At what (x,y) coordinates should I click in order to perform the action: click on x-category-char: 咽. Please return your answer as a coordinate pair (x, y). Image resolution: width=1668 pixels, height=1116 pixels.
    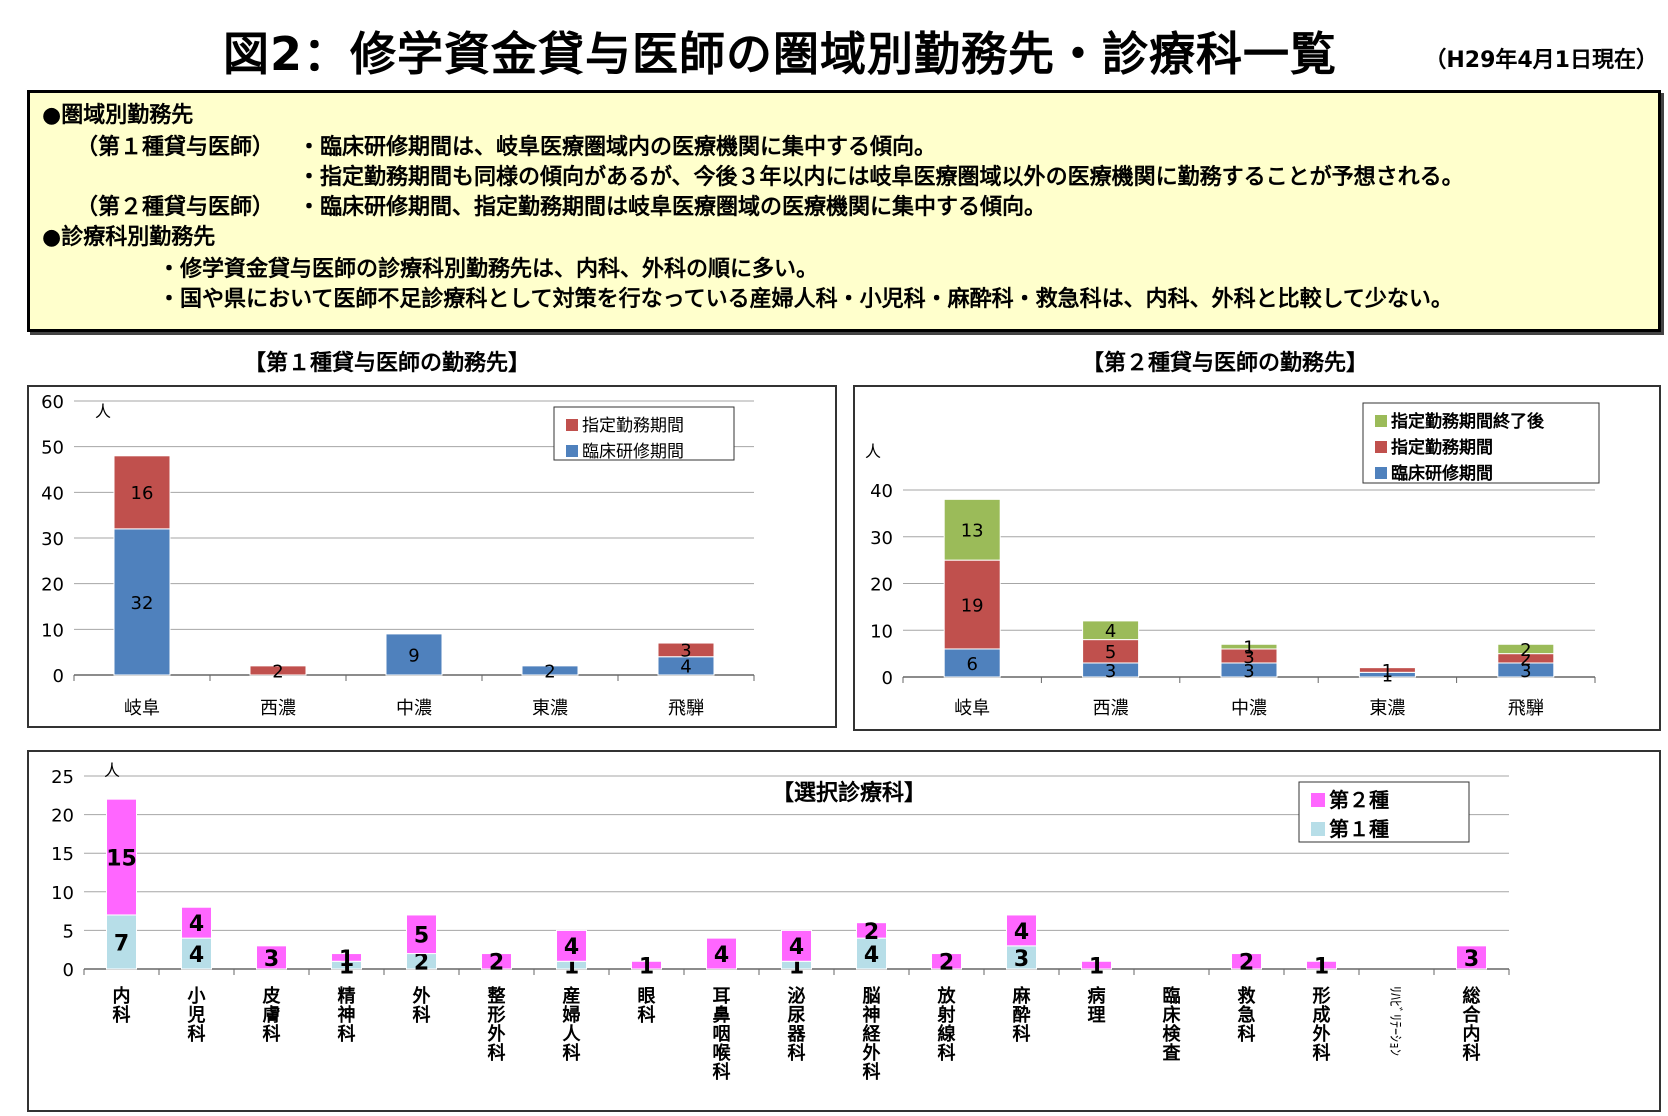
    Looking at the image, I should click on (722, 1034).